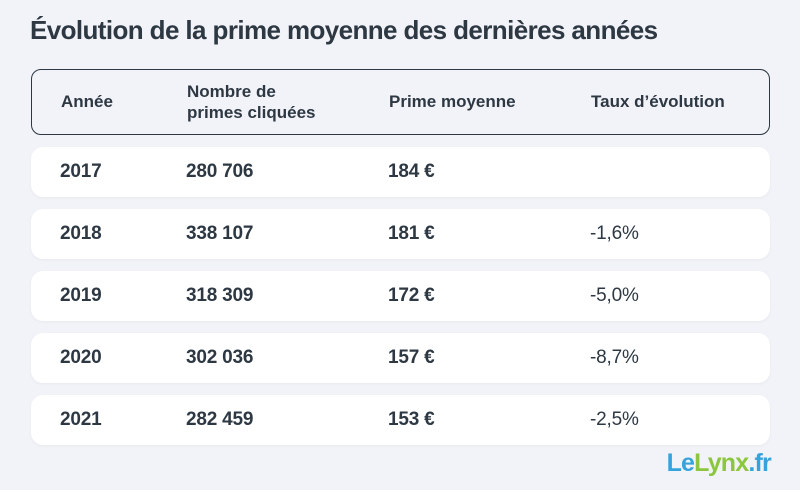 This screenshot has height=490, width=800. I want to click on cell-year: 2017, so click(81, 171).